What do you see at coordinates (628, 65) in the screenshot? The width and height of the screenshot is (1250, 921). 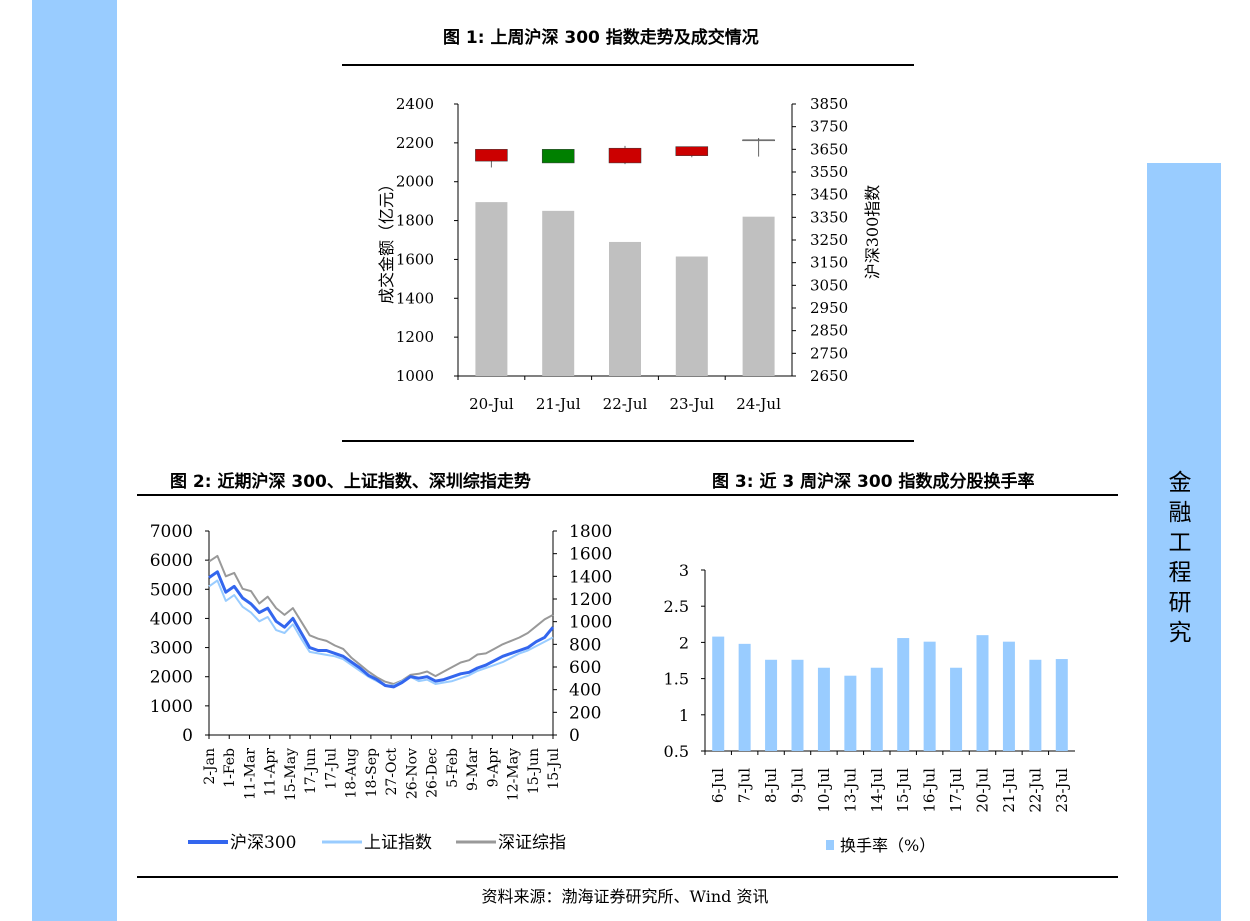 I see `fig1-top-rule` at bounding box center [628, 65].